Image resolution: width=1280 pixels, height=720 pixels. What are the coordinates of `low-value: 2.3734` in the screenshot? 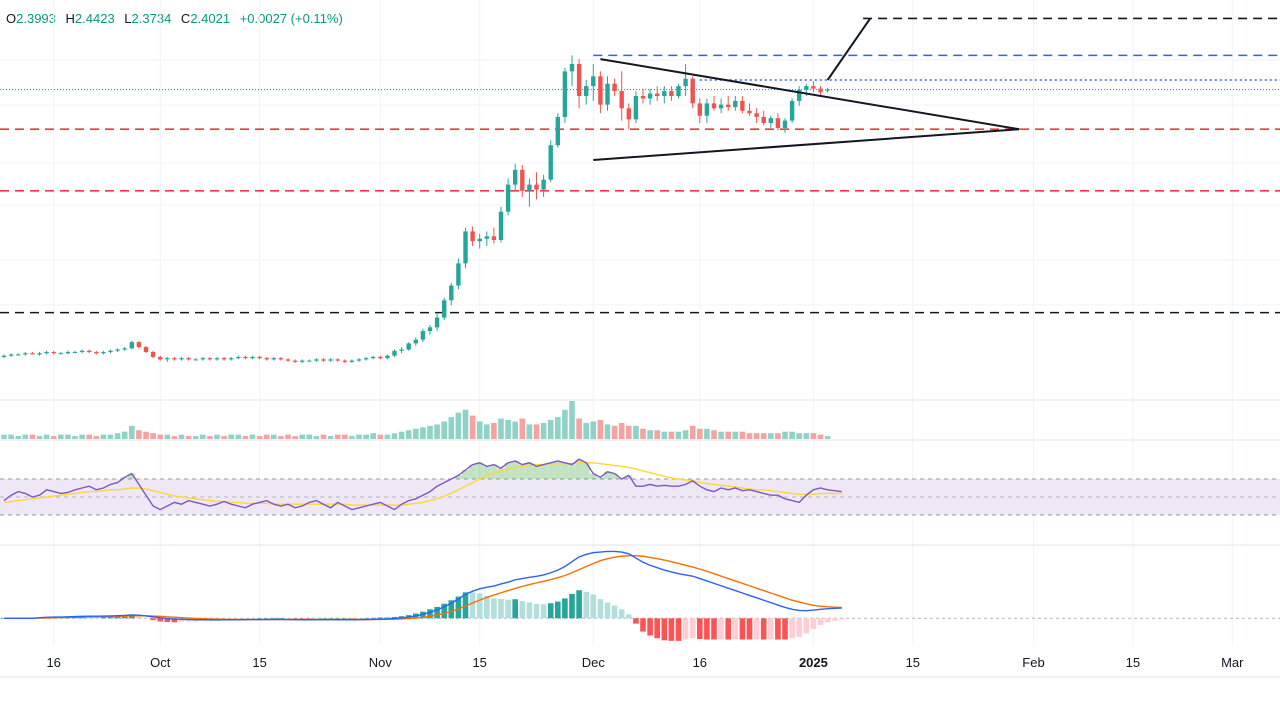 It's located at (151, 18).